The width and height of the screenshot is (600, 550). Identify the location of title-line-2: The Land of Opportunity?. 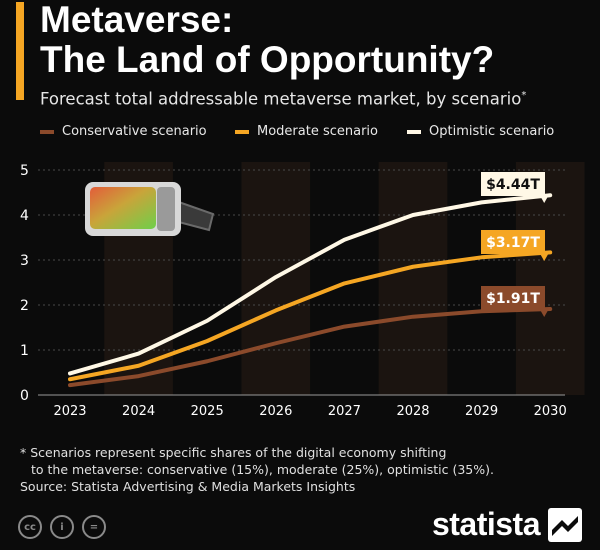
(267, 59).